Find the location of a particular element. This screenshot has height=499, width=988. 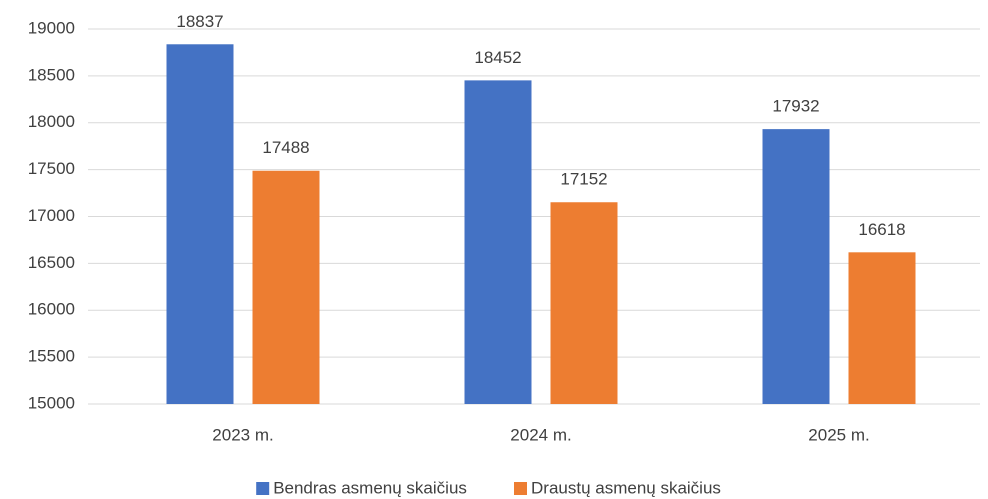

y-tick-label: 16000 is located at coordinates (51, 309).